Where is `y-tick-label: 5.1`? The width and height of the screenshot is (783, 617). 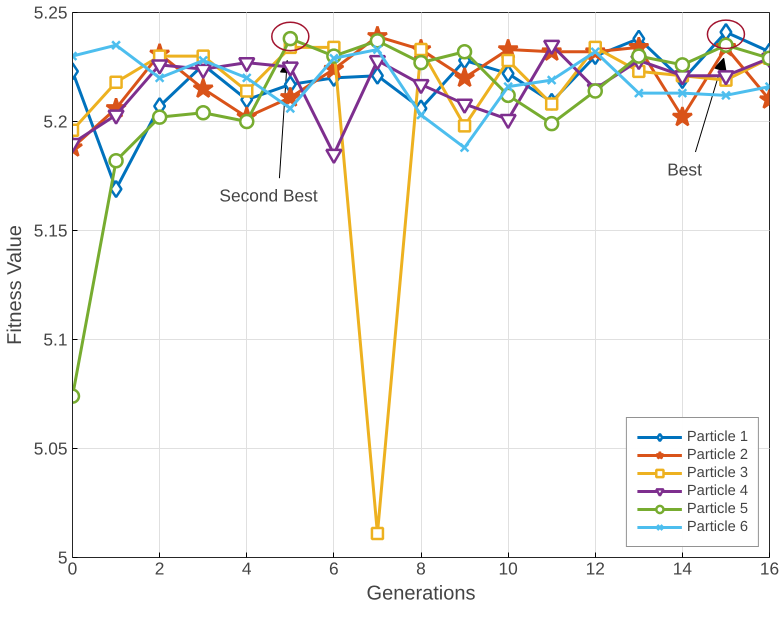 y-tick-label: 5.1 is located at coordinates (55, 340).